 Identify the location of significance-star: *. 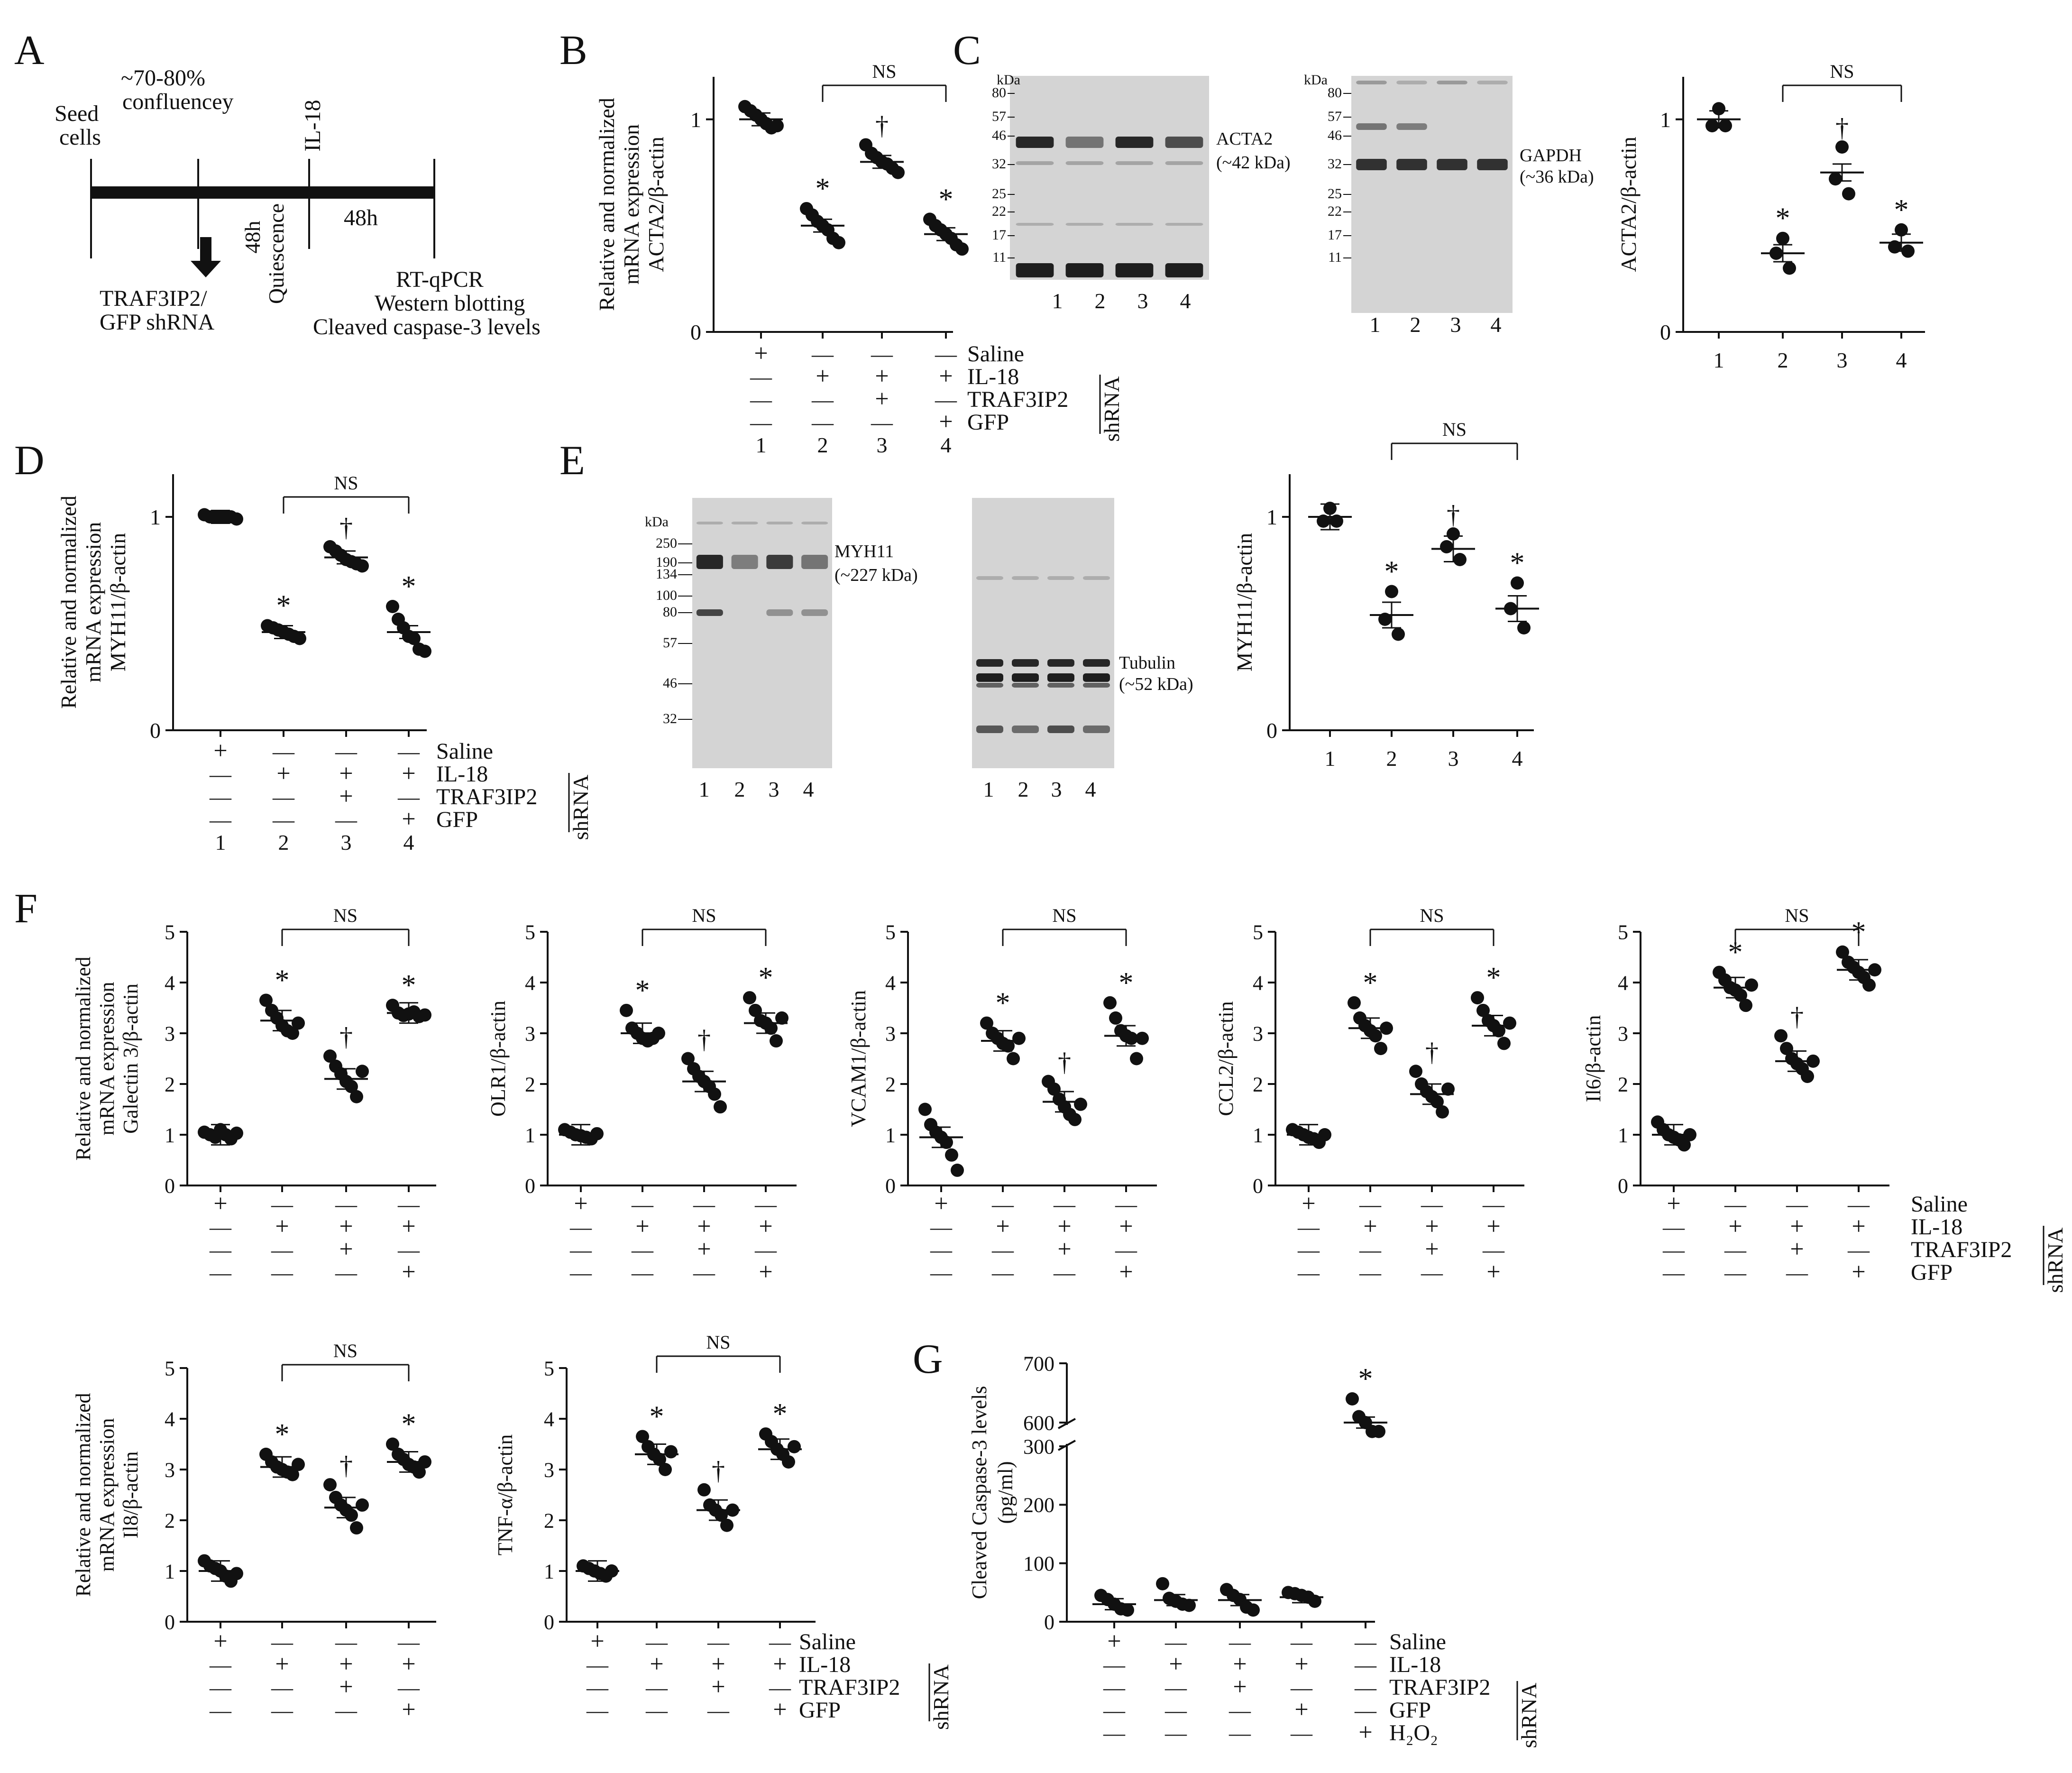
(1901, 210).